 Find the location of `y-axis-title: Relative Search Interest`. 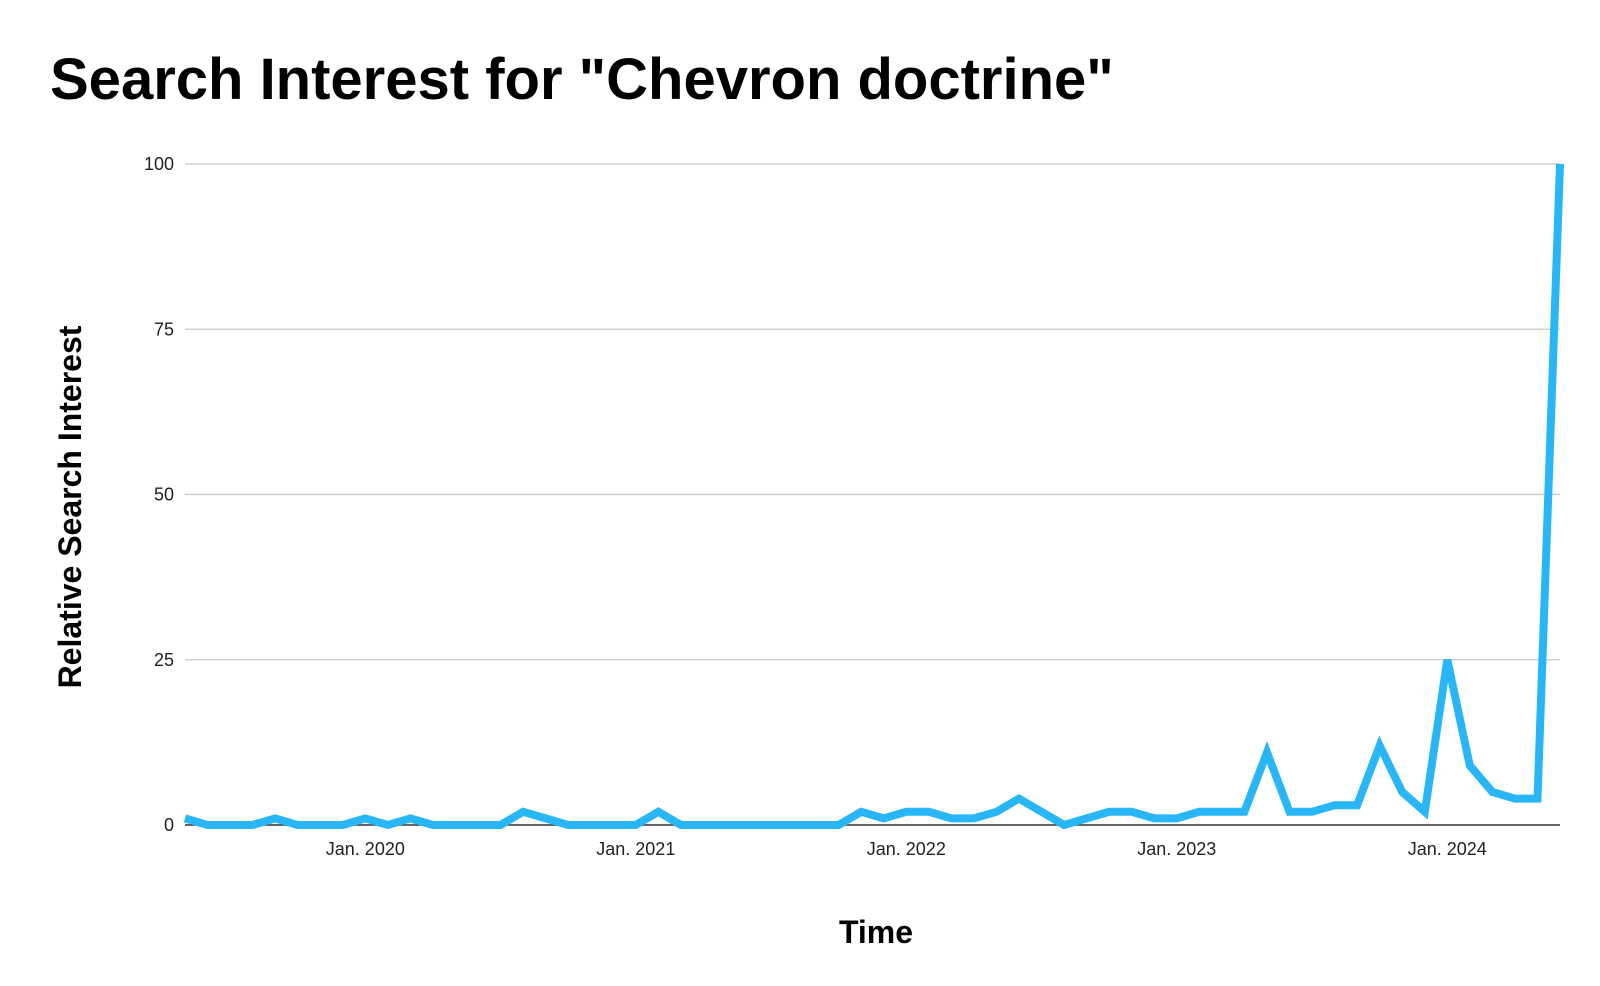

y-axis-title: Relative Search Interest is located at coordinates (70, 506).